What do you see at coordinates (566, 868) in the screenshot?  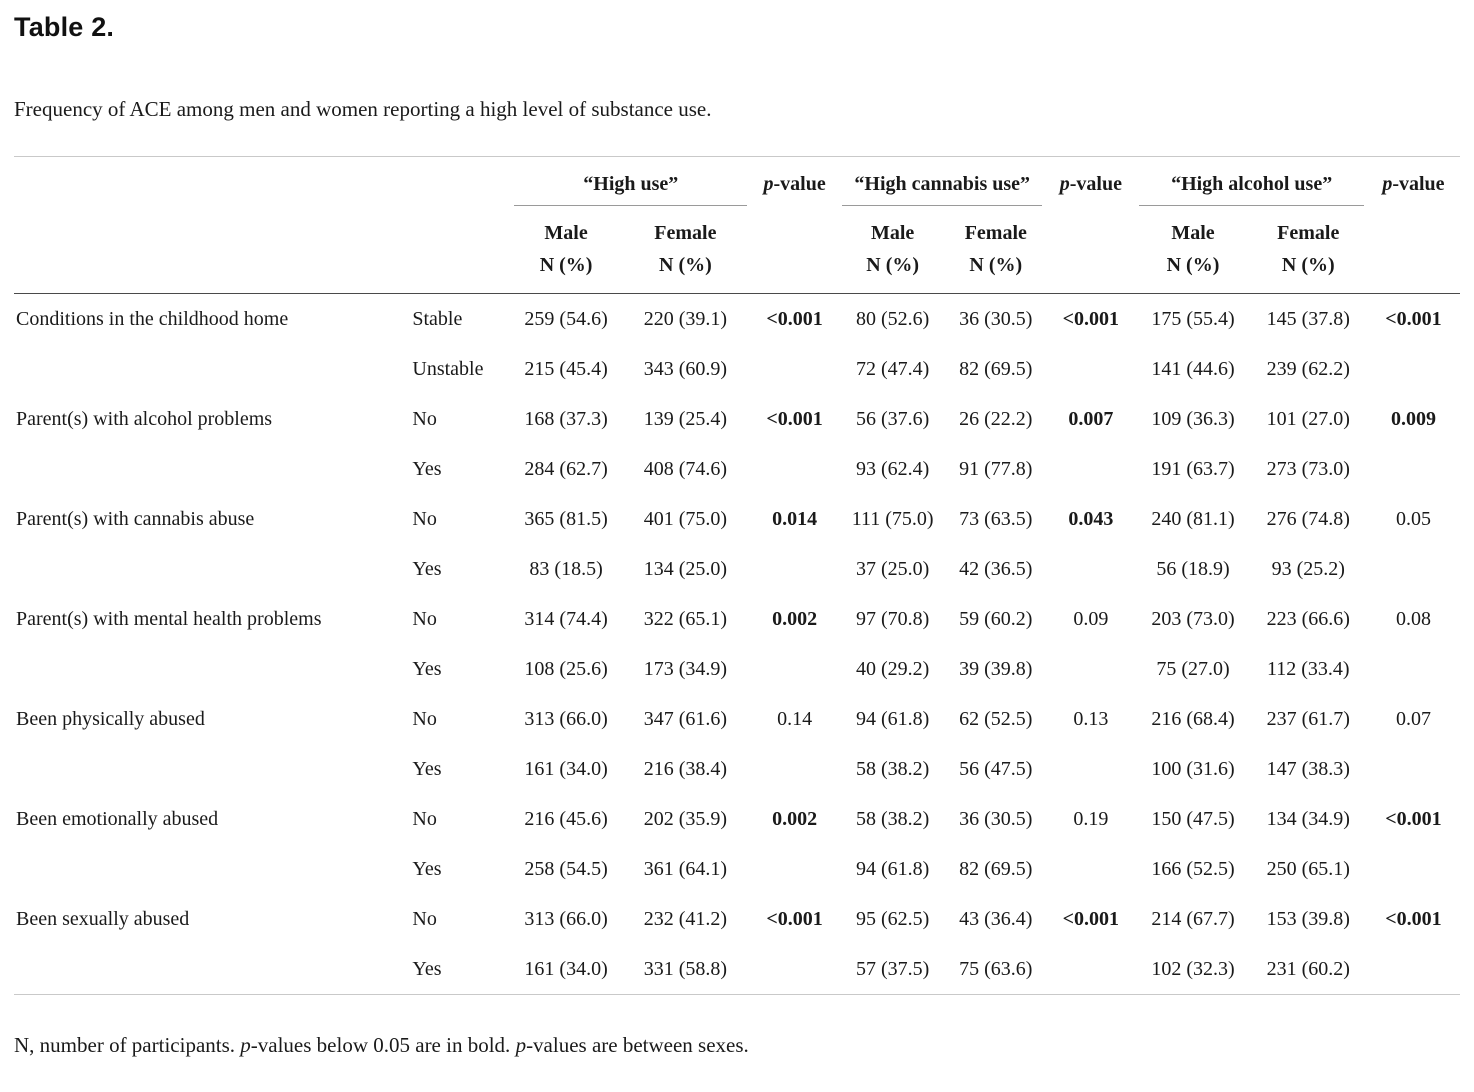 I see `cell-high-use-male: 258 (54.5)` at bounding box center [566, 868].